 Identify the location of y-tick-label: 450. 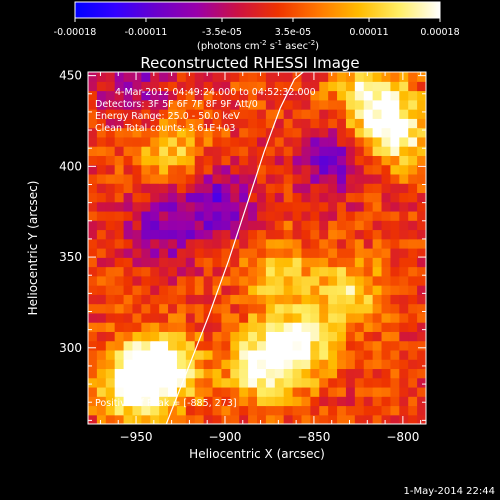
(70, 76).